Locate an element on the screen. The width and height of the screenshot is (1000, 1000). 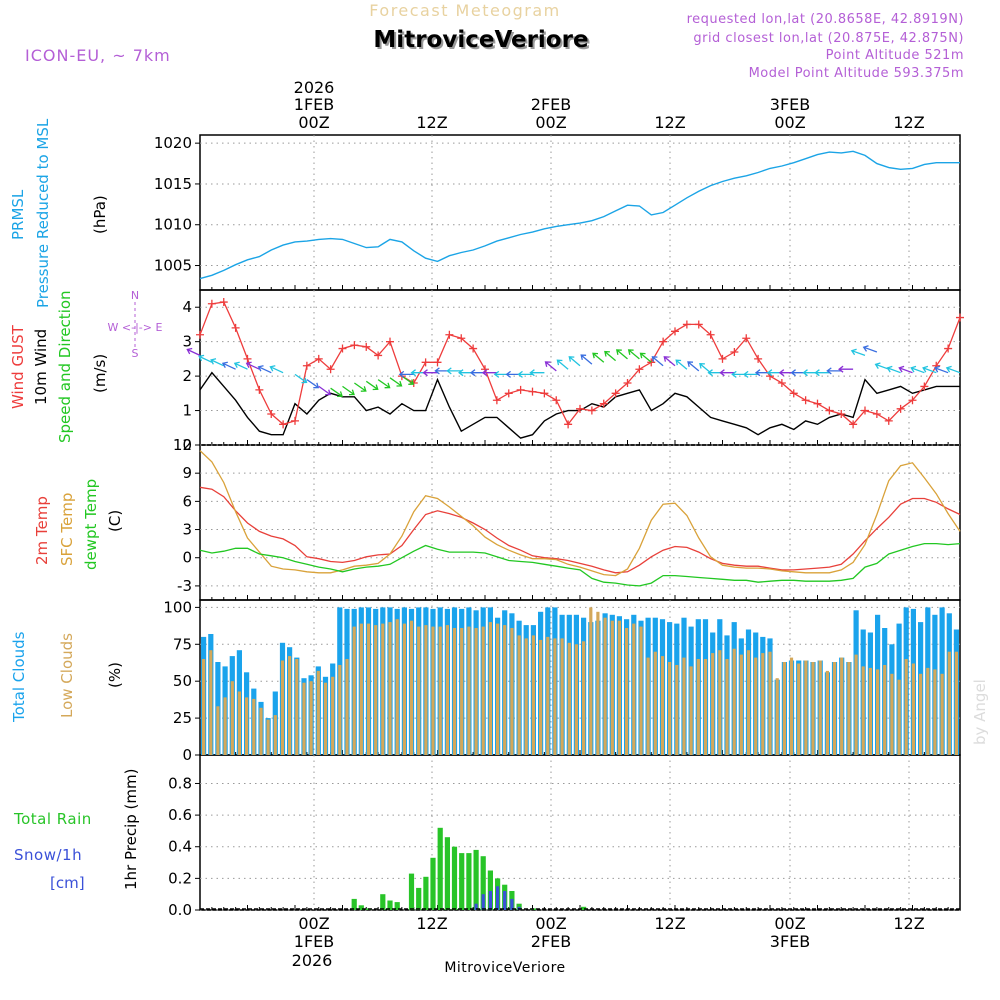
precip-labels: Total Rain Snow/1h [cm] 1hr Precip (mm) is located at coordinates (76, 830).